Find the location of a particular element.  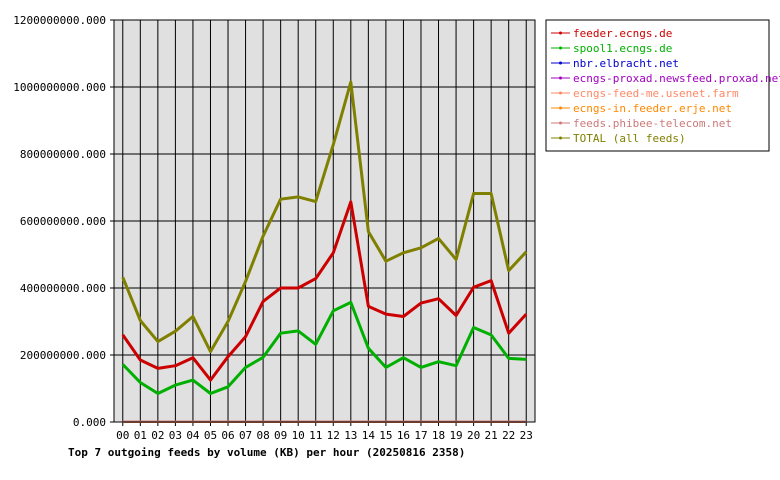

x-tick-label: 01 is located at coordinates (140, 435).